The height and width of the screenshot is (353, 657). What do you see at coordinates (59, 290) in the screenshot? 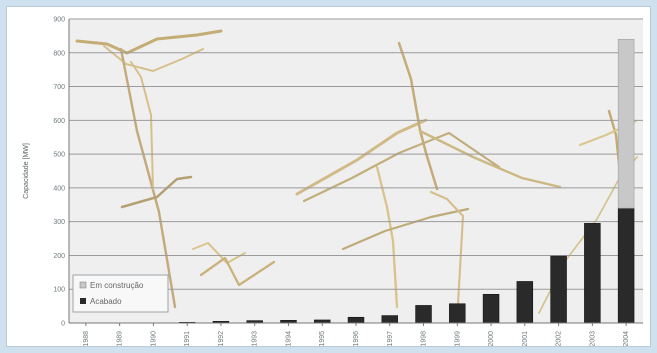
I see `y-tick-label: 100` at bounding box center [59, 290].